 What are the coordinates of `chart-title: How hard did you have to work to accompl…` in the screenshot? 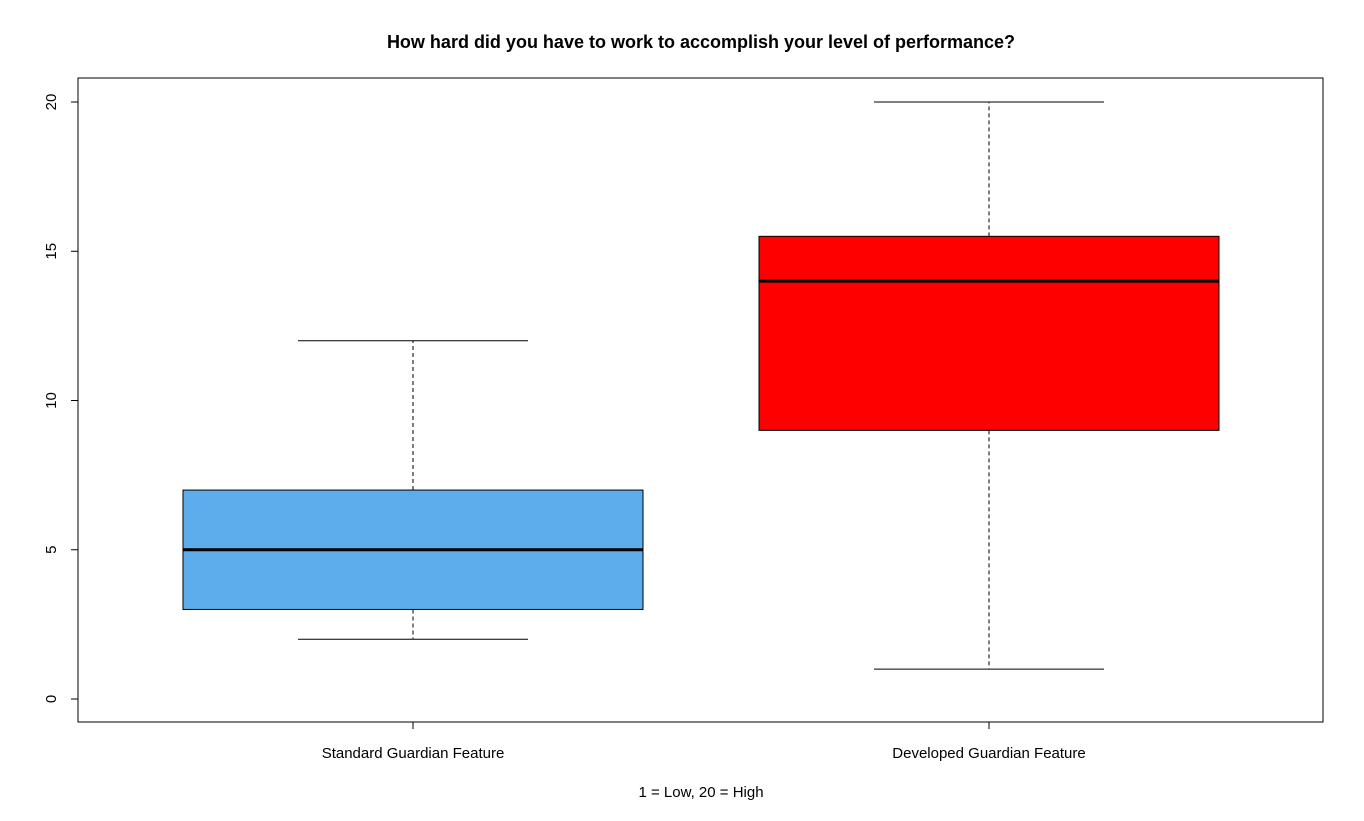 It's located at (701, 42).